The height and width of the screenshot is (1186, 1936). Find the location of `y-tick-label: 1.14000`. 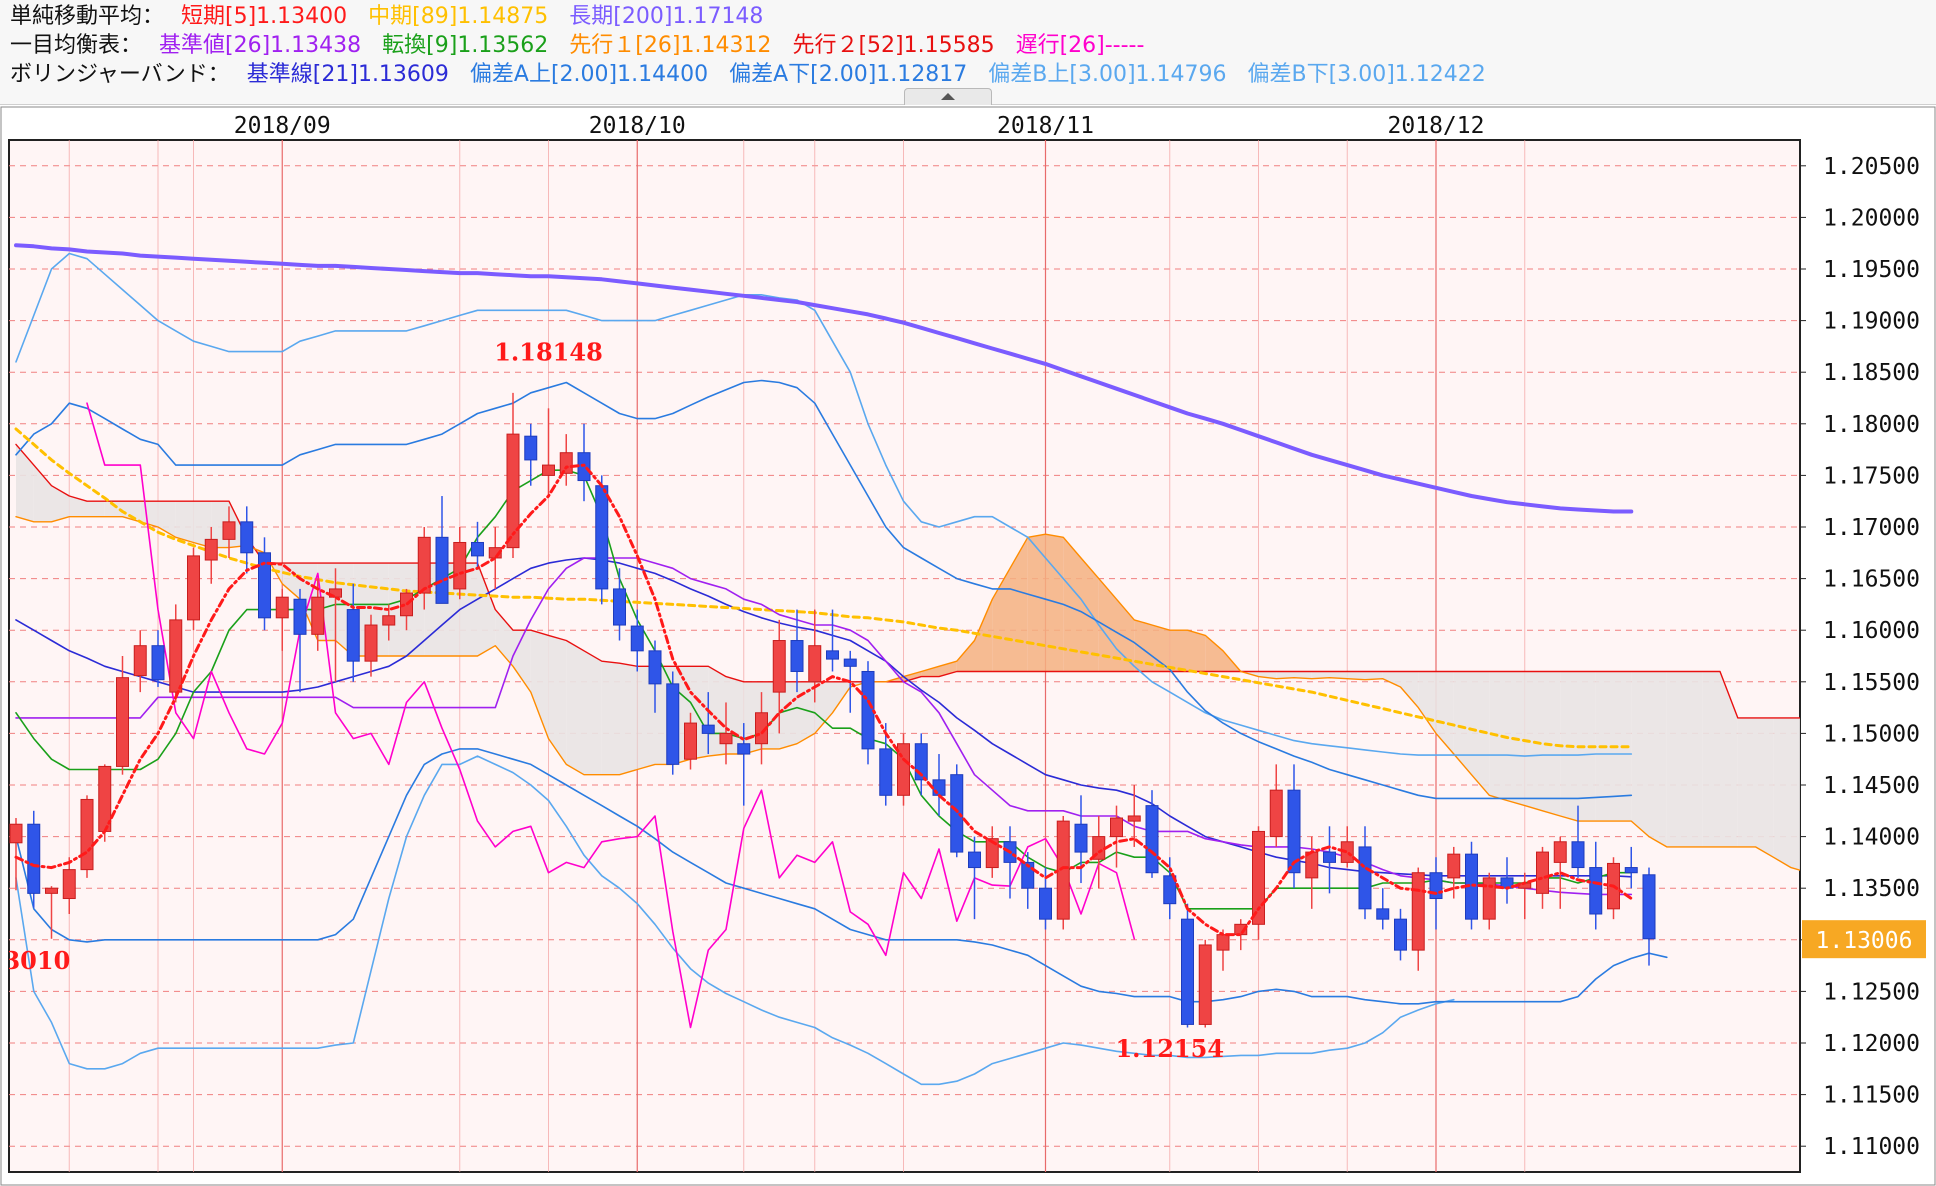

y-tick-label: 1.14000 is located at coordinates (1871, 838).